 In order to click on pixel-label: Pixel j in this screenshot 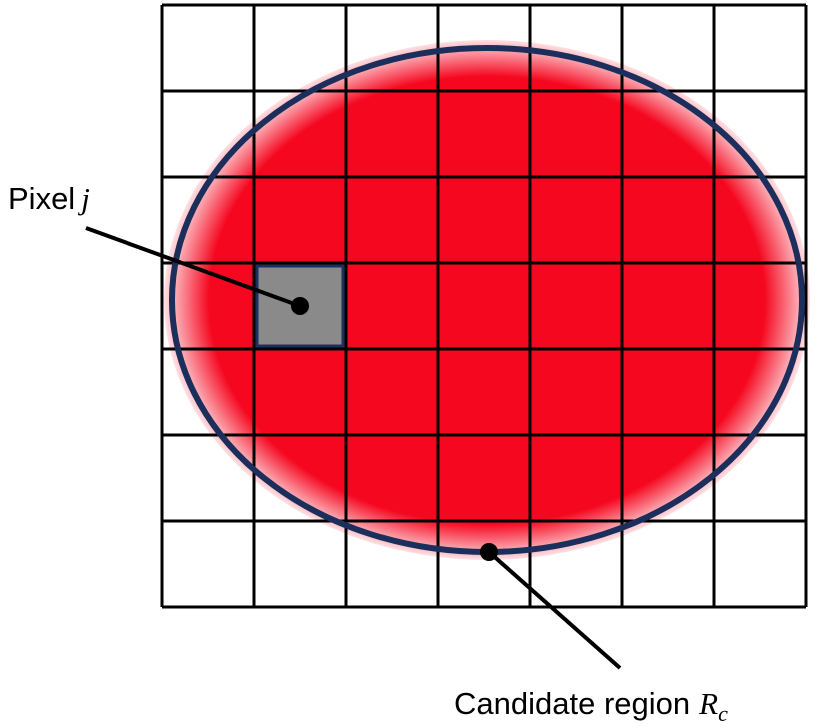, I will do `click(49, 198)`.